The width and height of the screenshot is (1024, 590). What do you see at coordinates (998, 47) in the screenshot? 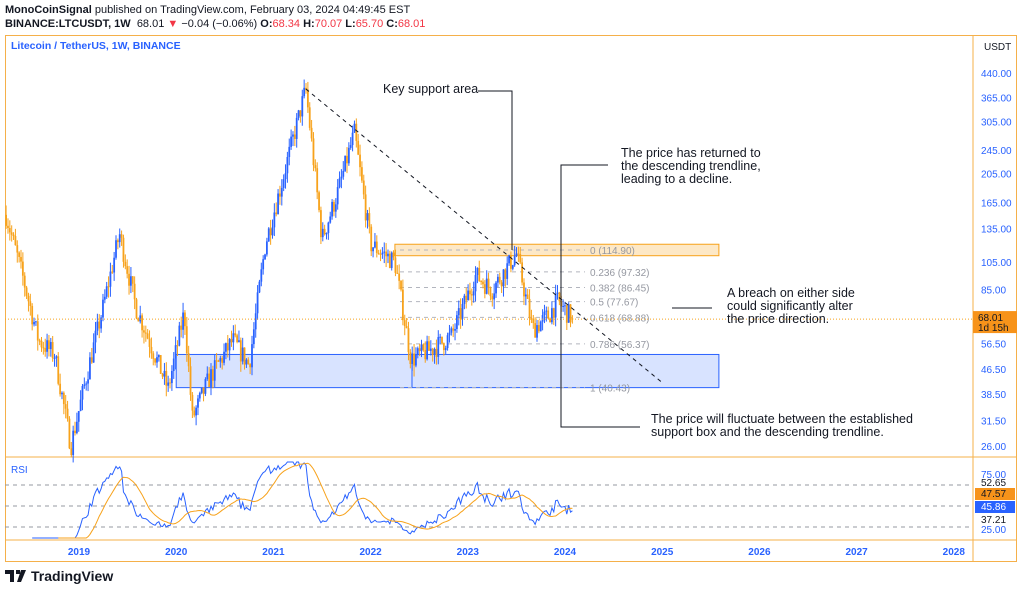
I see `currency-label: USDT` at bounding box center [998, 47].